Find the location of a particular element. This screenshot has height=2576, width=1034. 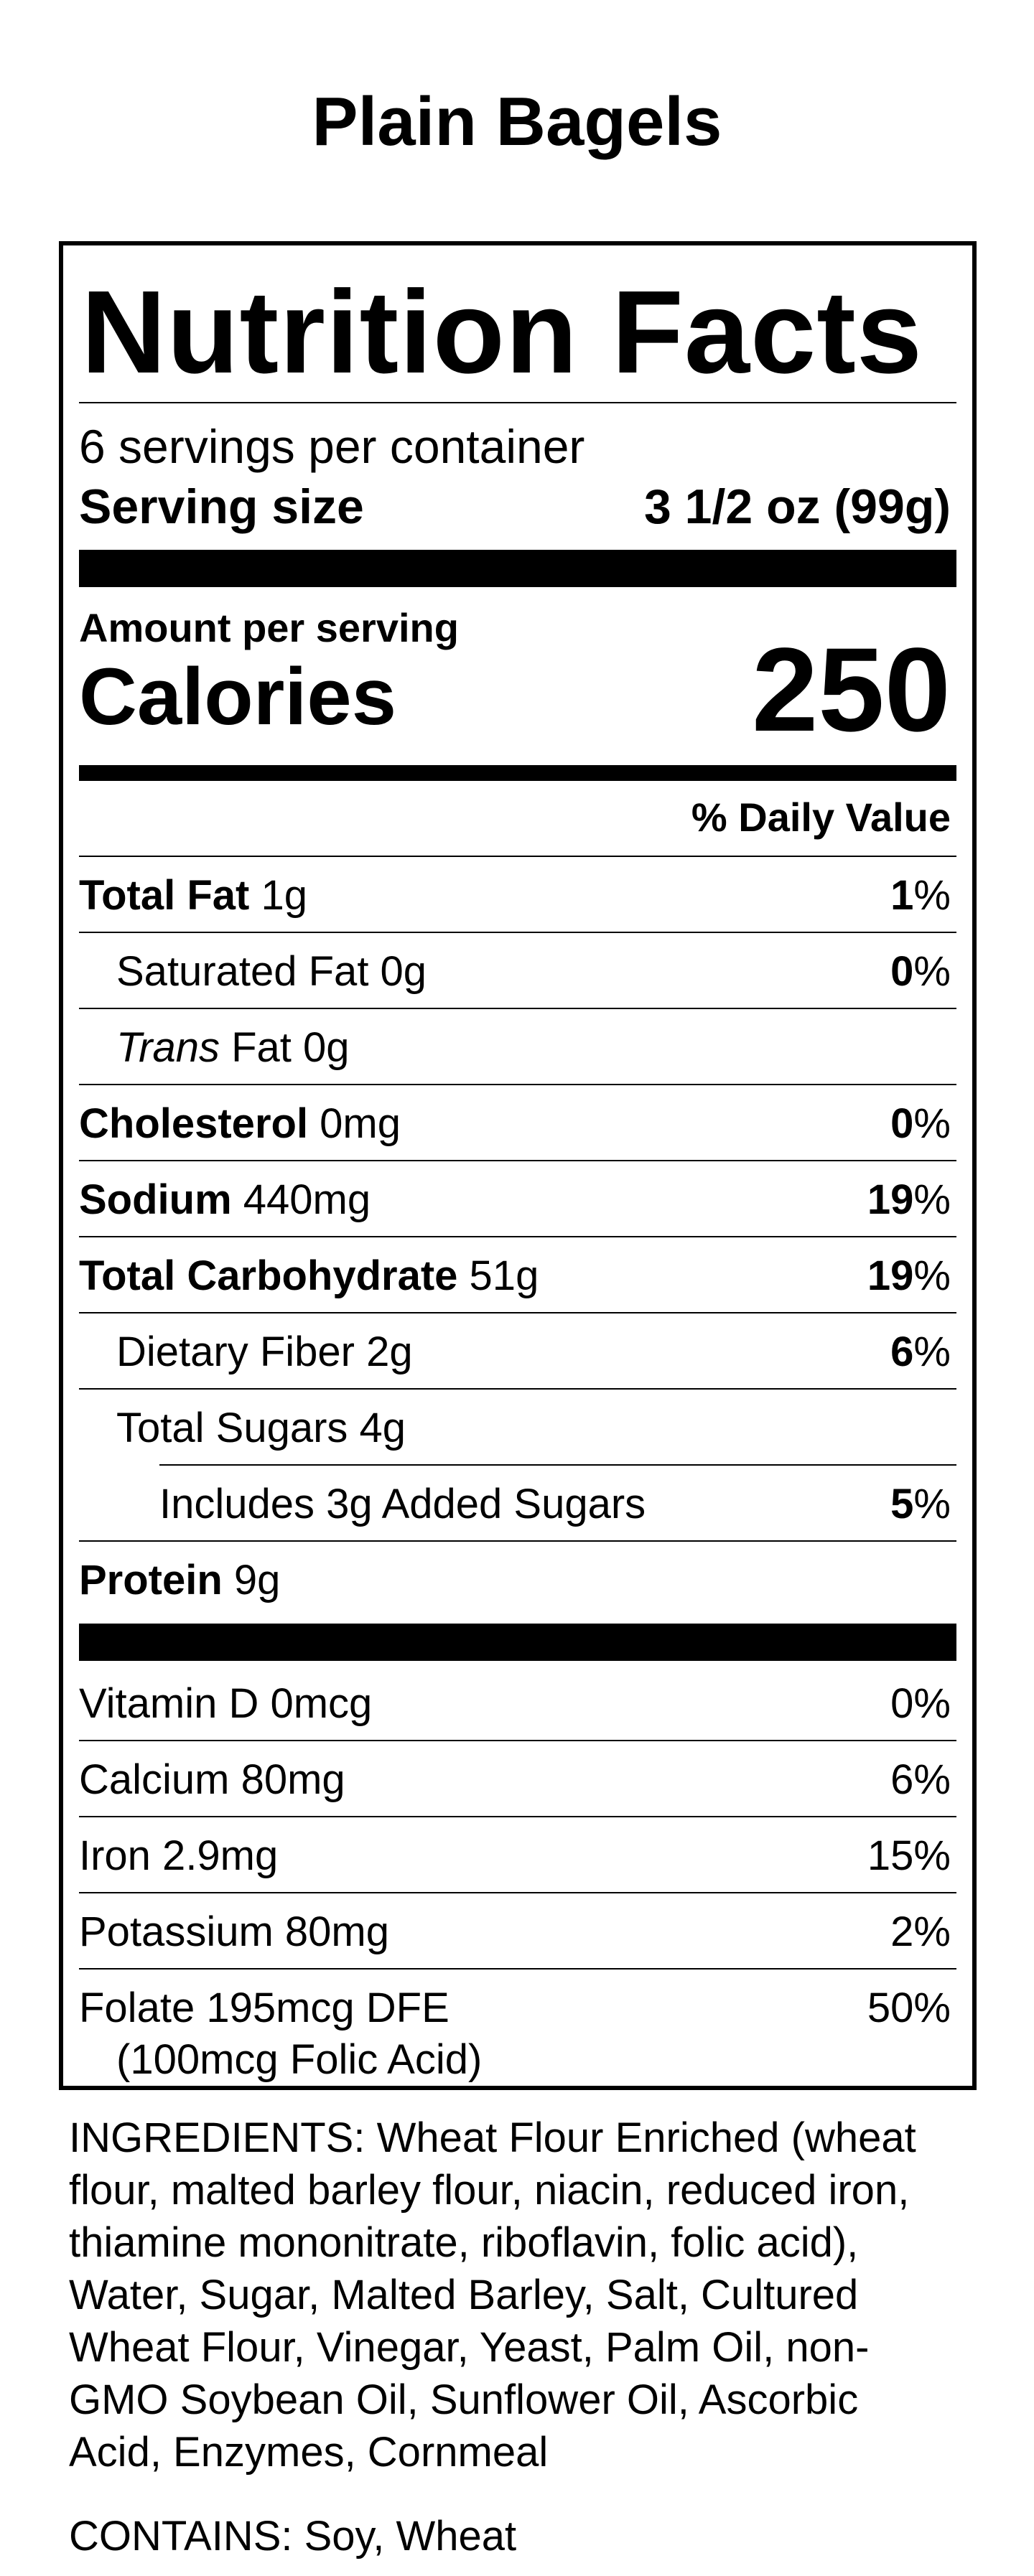

nutrient-name: Total Fat 1g is located at coordinates (193, 896).